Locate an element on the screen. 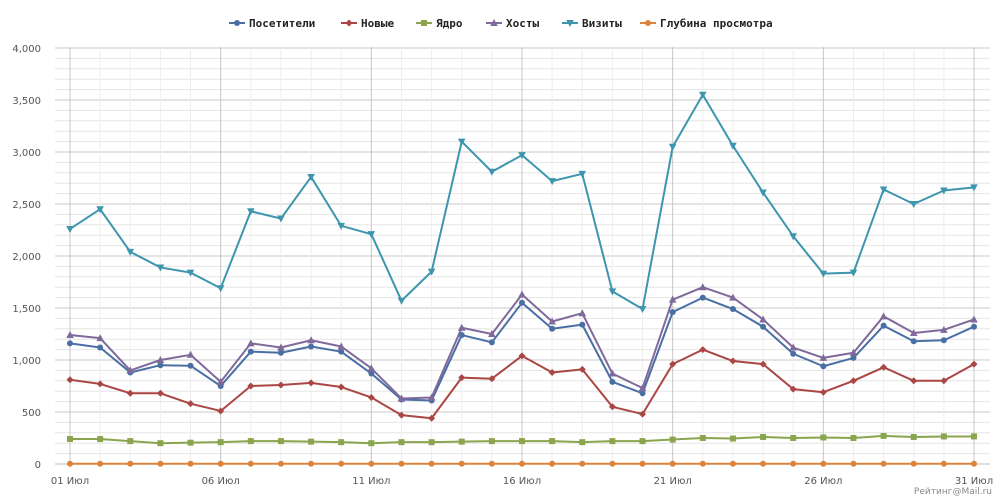  y-tick-label: 3,500 is located at coordinates (26, 101).